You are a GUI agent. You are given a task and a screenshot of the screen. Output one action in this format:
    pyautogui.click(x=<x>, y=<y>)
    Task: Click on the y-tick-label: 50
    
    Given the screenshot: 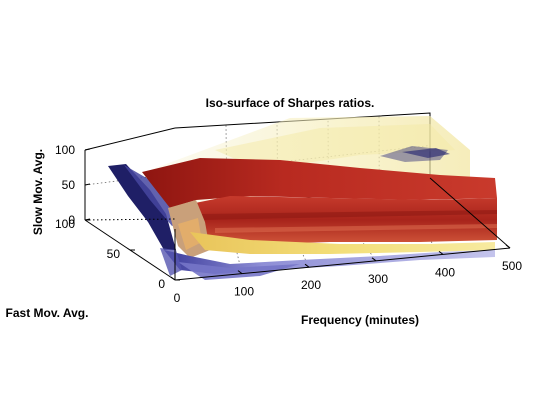 What is the action you would take?
    pyautogui.click(x=114, y=254)
    